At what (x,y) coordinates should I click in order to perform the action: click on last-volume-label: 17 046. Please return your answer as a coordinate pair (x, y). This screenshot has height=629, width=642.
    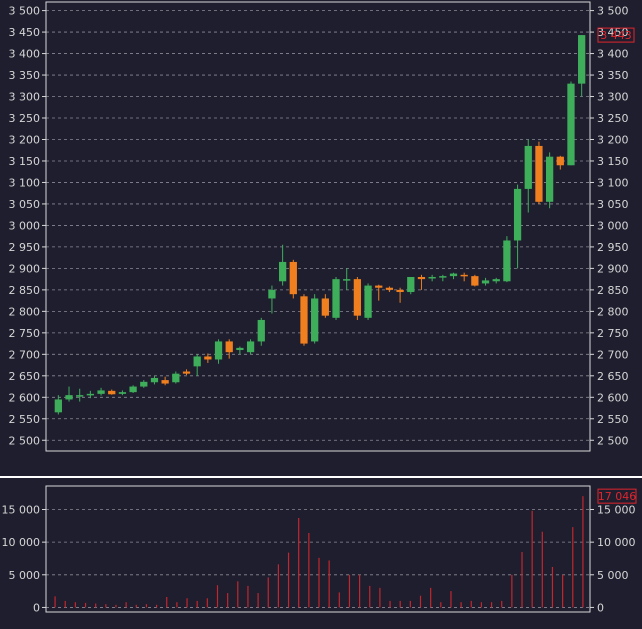
    Looking at the image, I should click on (617, 496).